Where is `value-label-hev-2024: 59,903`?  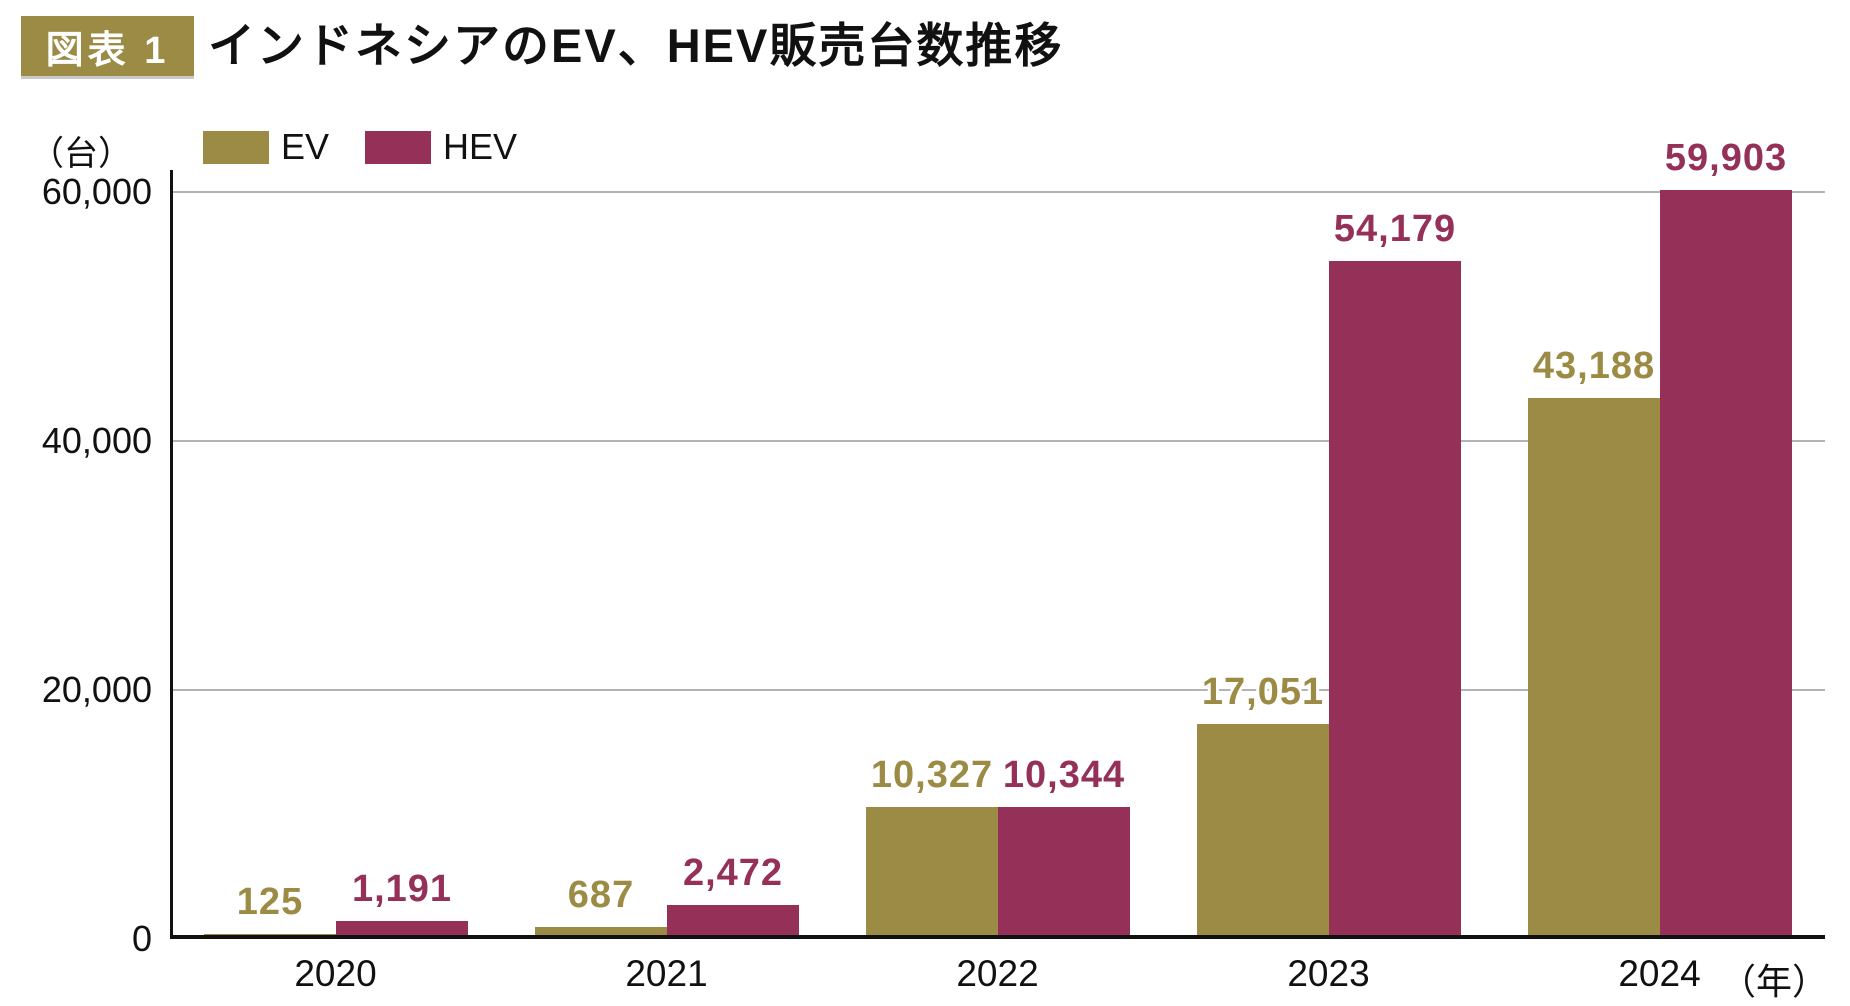
value-label-hev-2024: 59,903 is located at coordinates (1726, 158).